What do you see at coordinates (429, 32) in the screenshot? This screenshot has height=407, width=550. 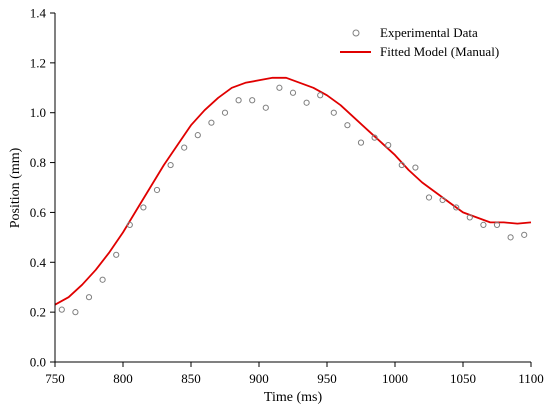 I see `legend-label-experimental: Experimental Data` at bounding box center [429, 32].